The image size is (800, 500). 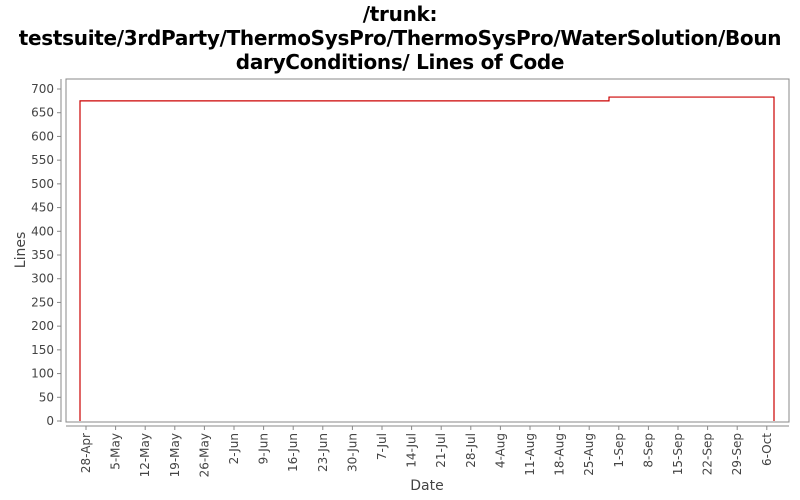 I want to click on y-tick-label: 450, so click(x=42, y=208).